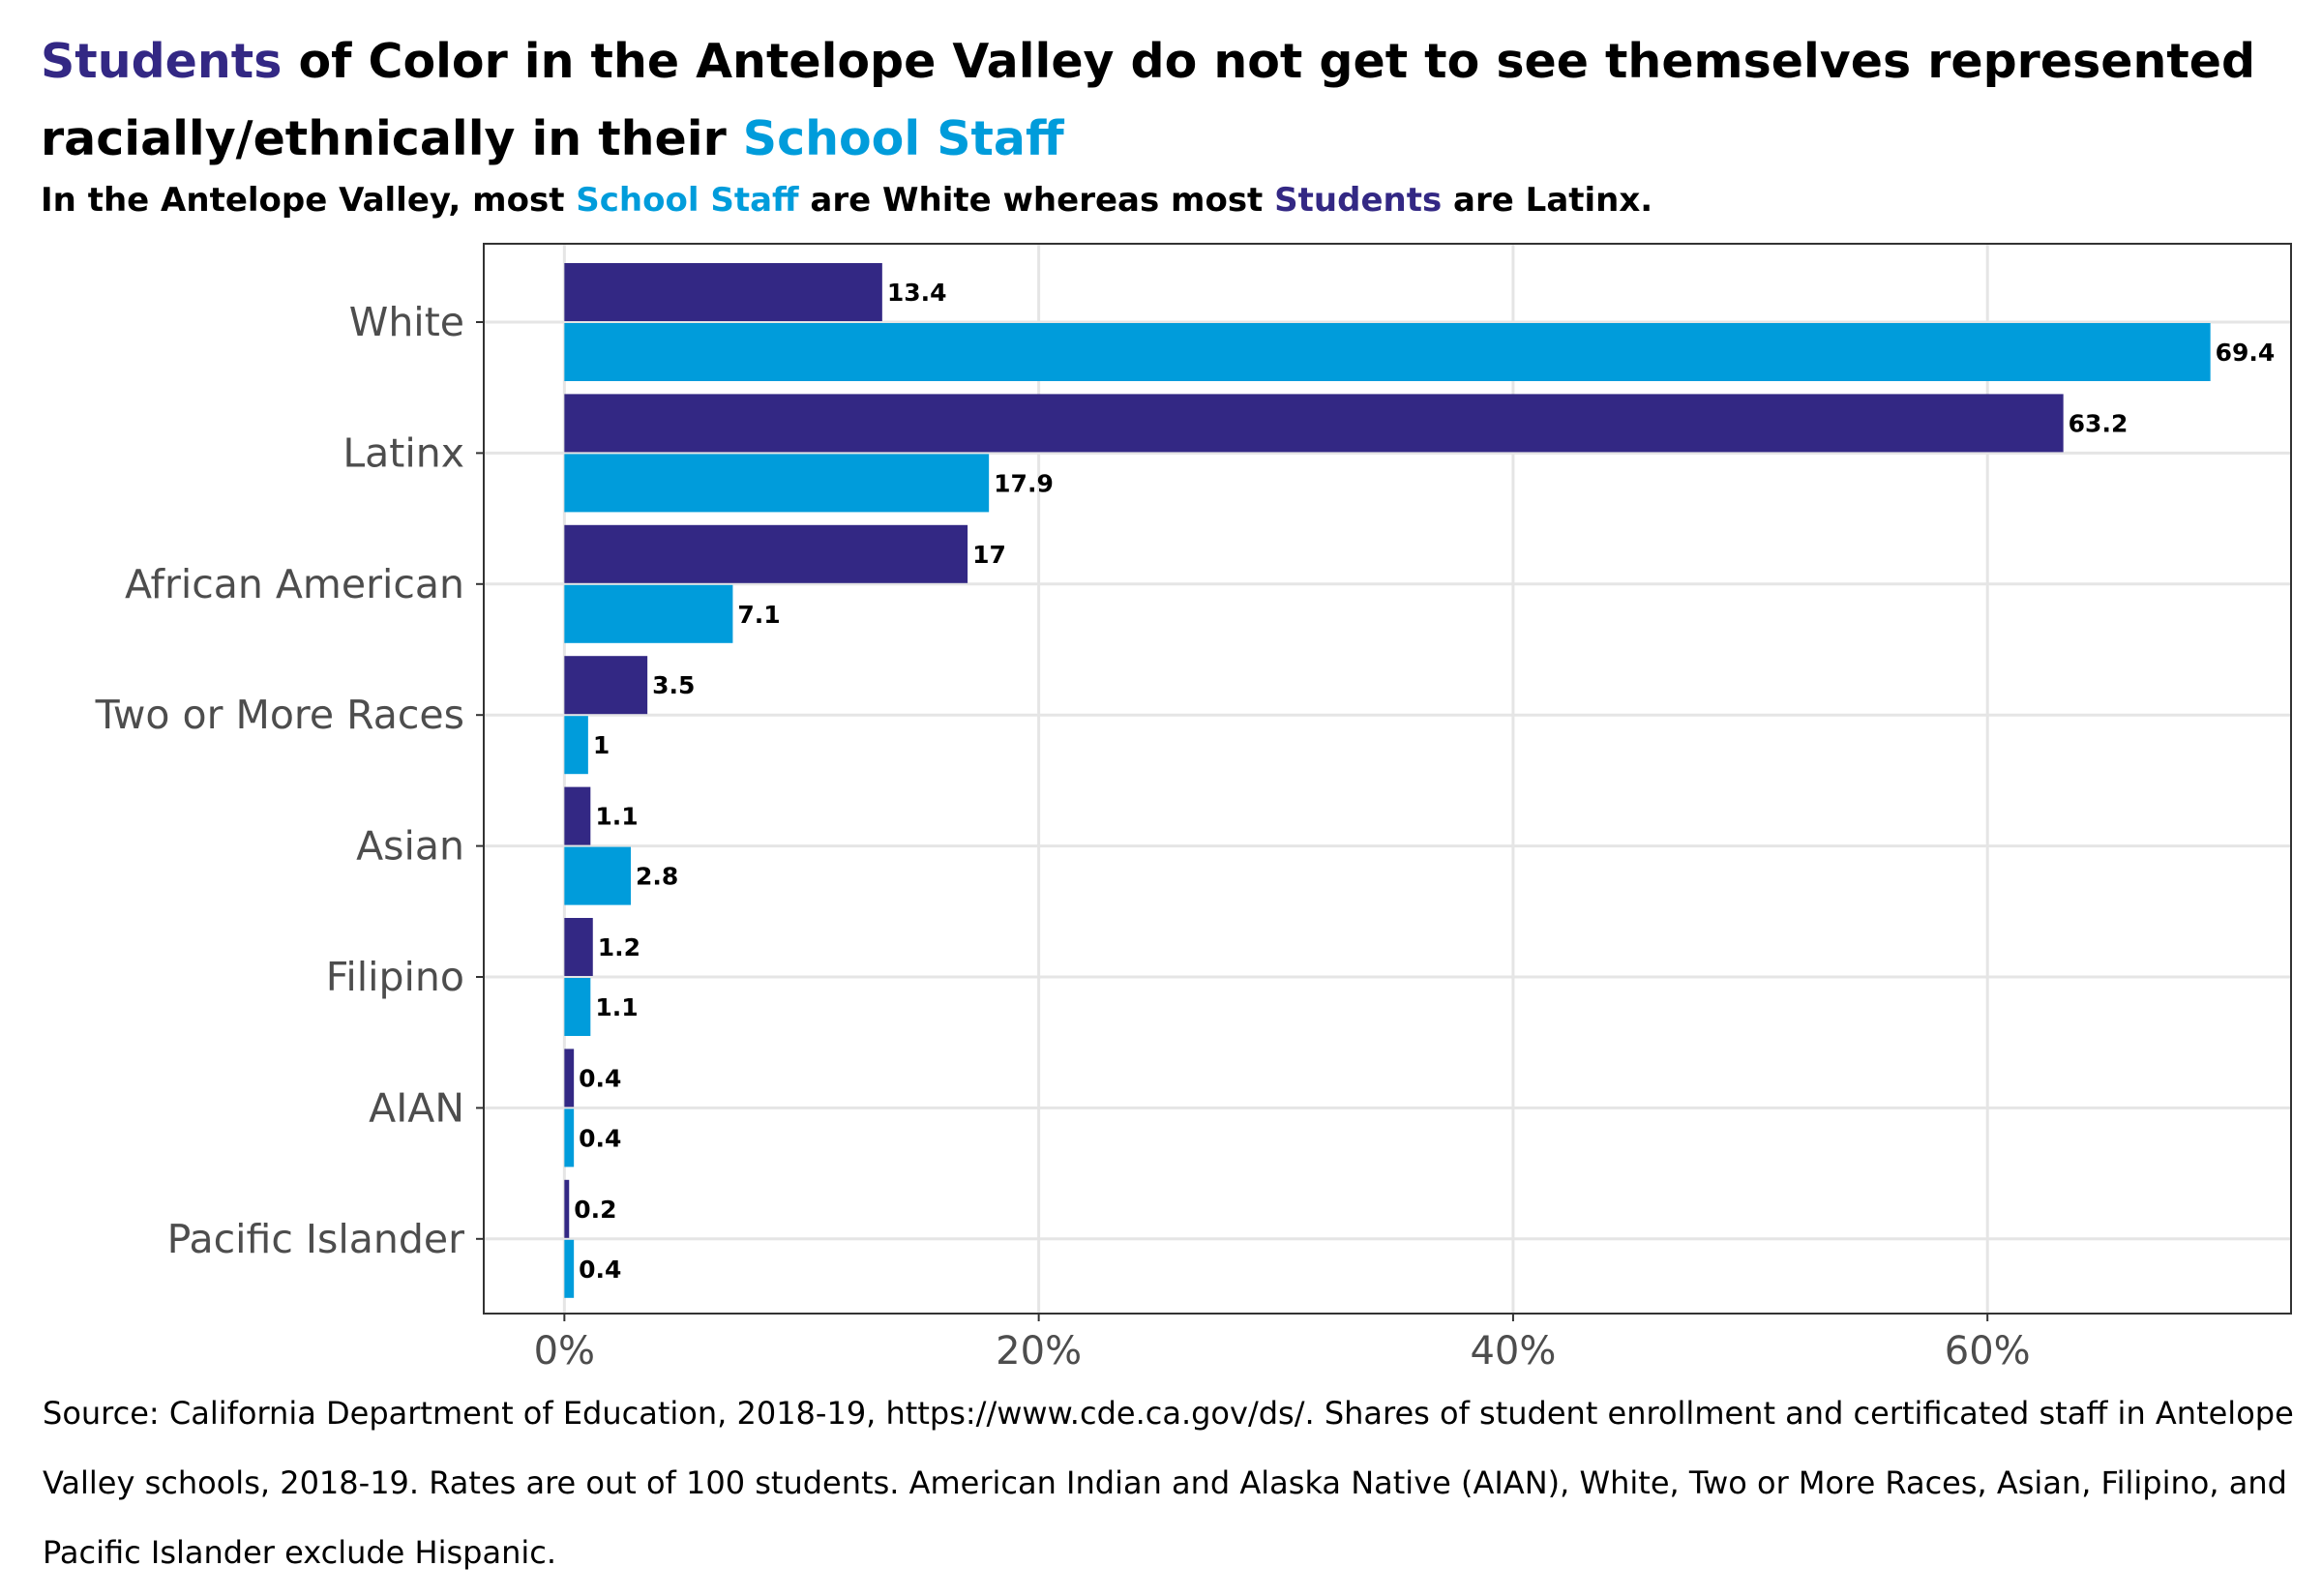  What do you see at coordinates (279, 715) in the screenshot?
I see `category-label: Two or More Races` at bounding box center [279, 715].